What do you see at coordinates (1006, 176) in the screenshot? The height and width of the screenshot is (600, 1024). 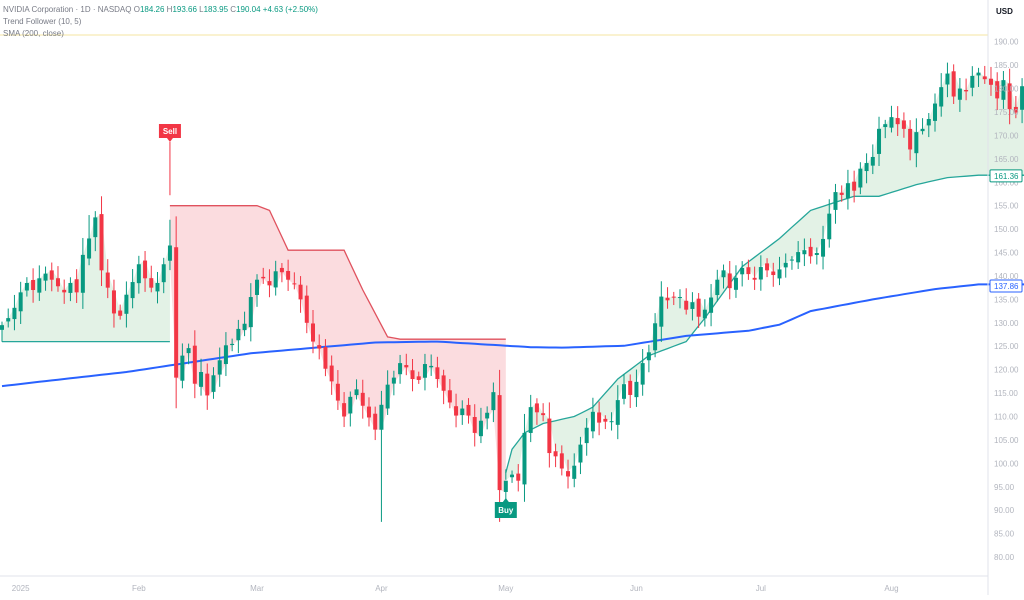 I see `last-value-tag: 161.36` at bounding box center [1006, 176].